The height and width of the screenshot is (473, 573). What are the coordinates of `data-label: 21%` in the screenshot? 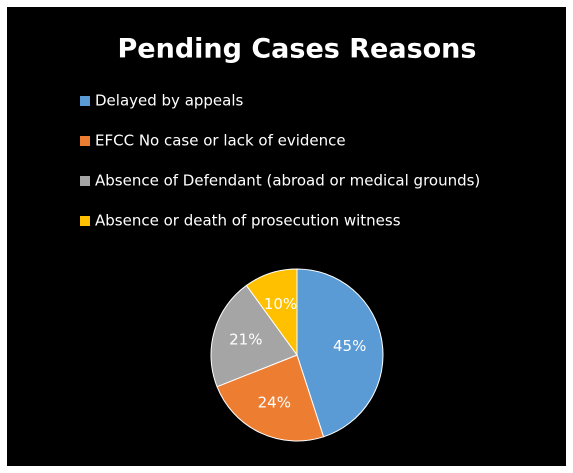 It's located at (245, 340).